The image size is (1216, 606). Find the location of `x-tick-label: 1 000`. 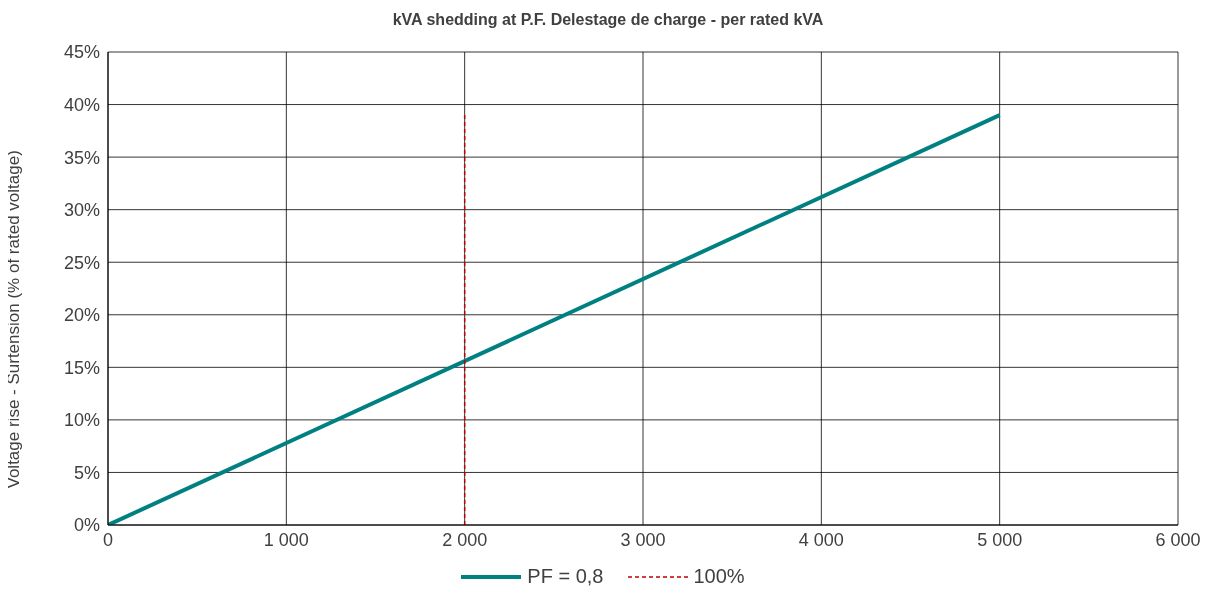

x-tick-label: 1 000 is located at coordinates (286, 539).